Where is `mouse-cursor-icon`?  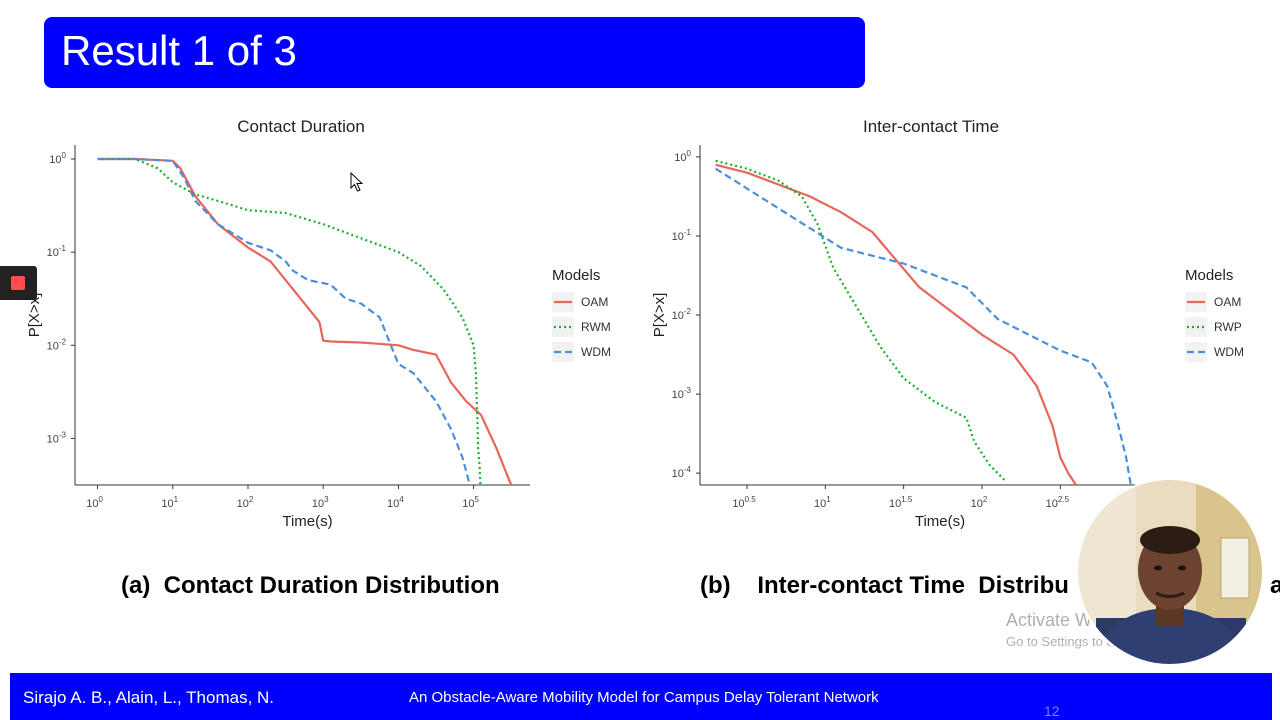
mouse-cursor-icon is located at coordinates (357, 182).